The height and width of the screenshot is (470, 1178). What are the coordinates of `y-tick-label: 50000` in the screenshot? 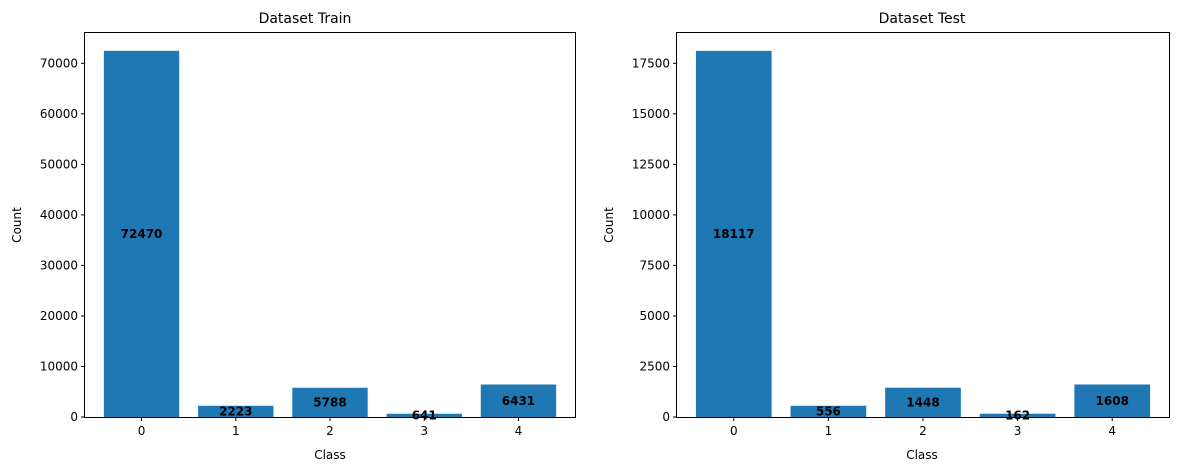 It's located at (59, 164).